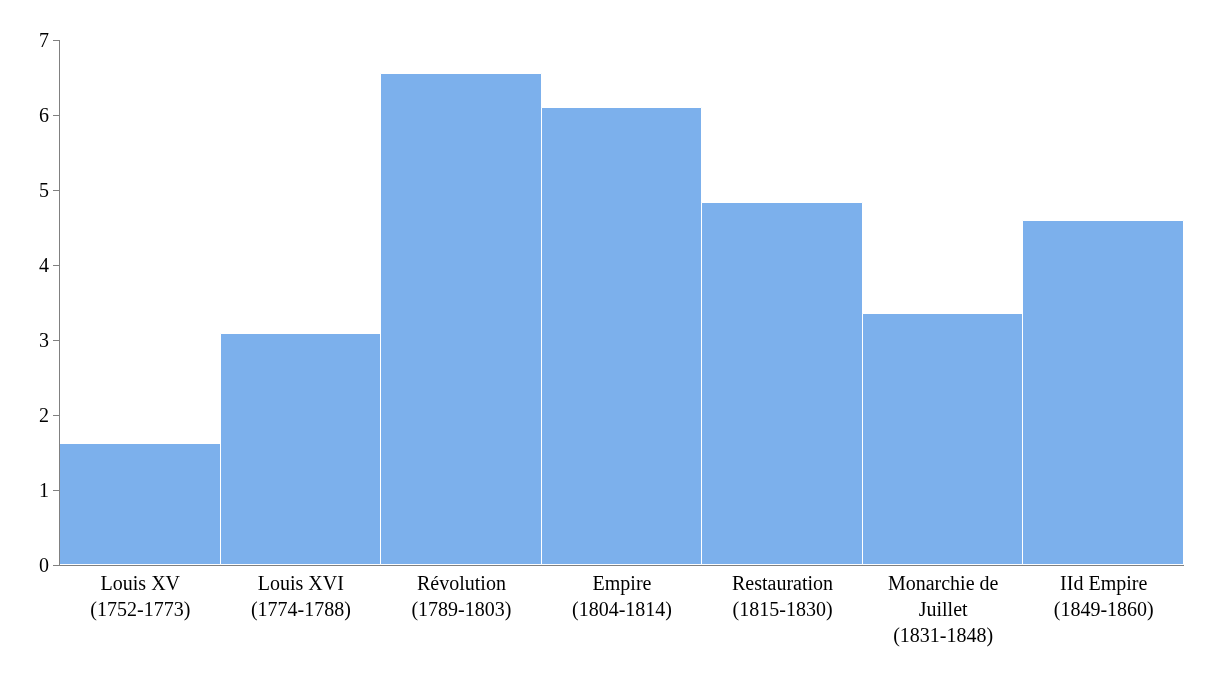 The height and width of the screenshot is (695, 1214). Describe the element at coordinates (300, 596) in the screenshot. I see `x-tick-label: Louis XVI (1774-1788)` at that location.